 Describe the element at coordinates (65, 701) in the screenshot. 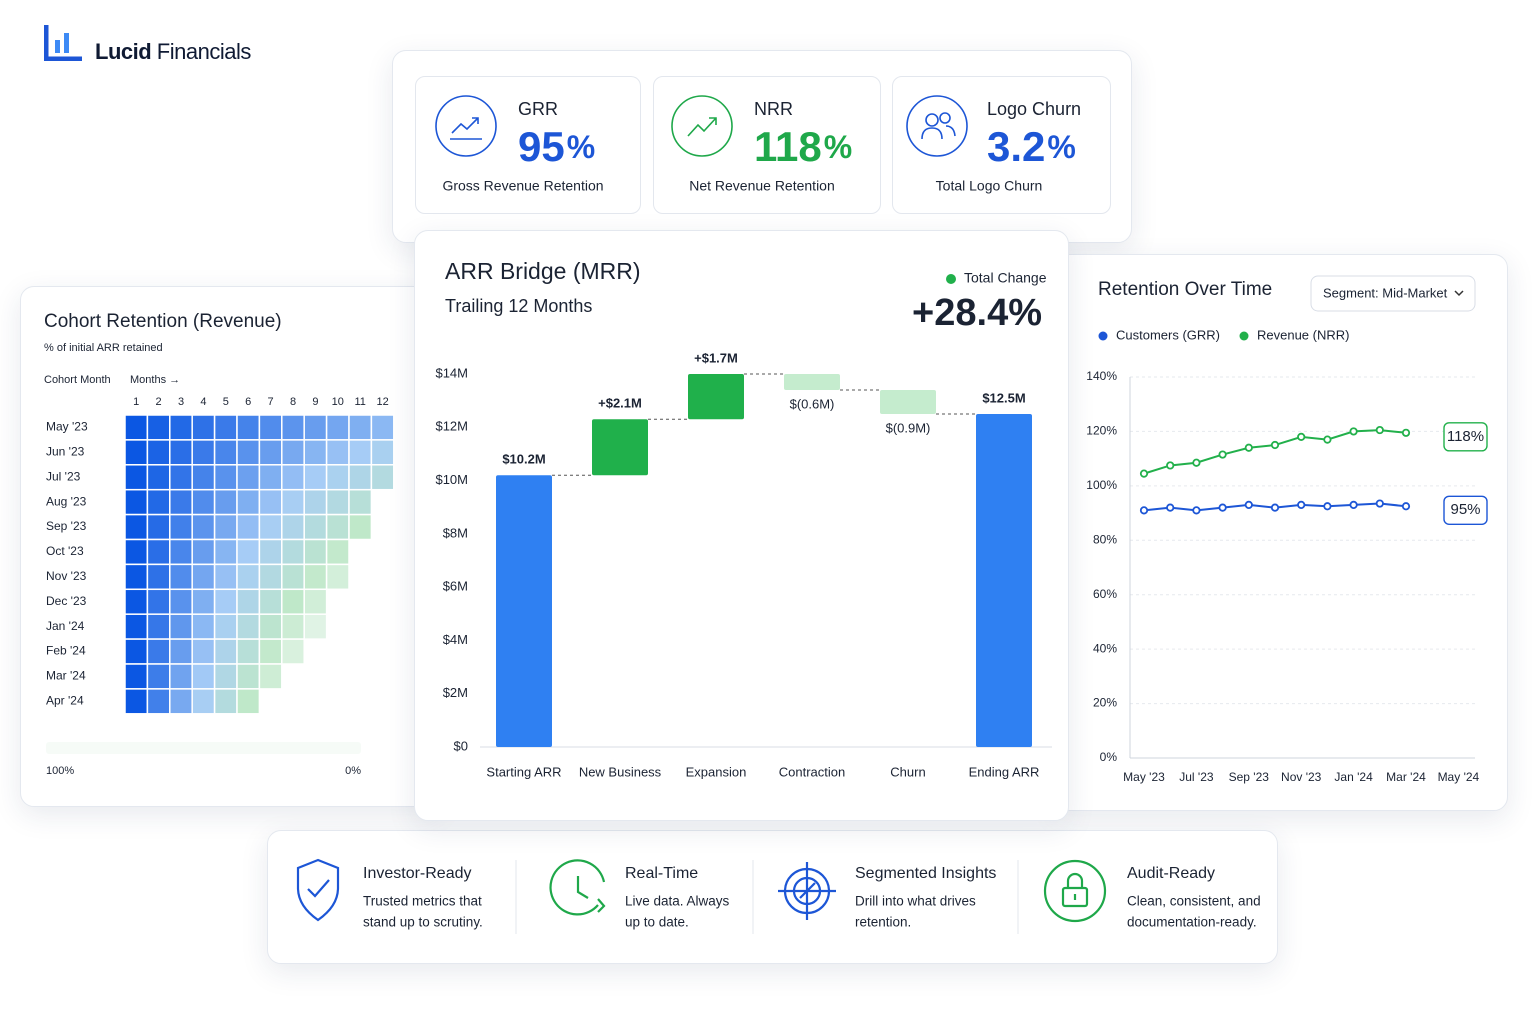

I see `row-label: Apr '24` at that location.